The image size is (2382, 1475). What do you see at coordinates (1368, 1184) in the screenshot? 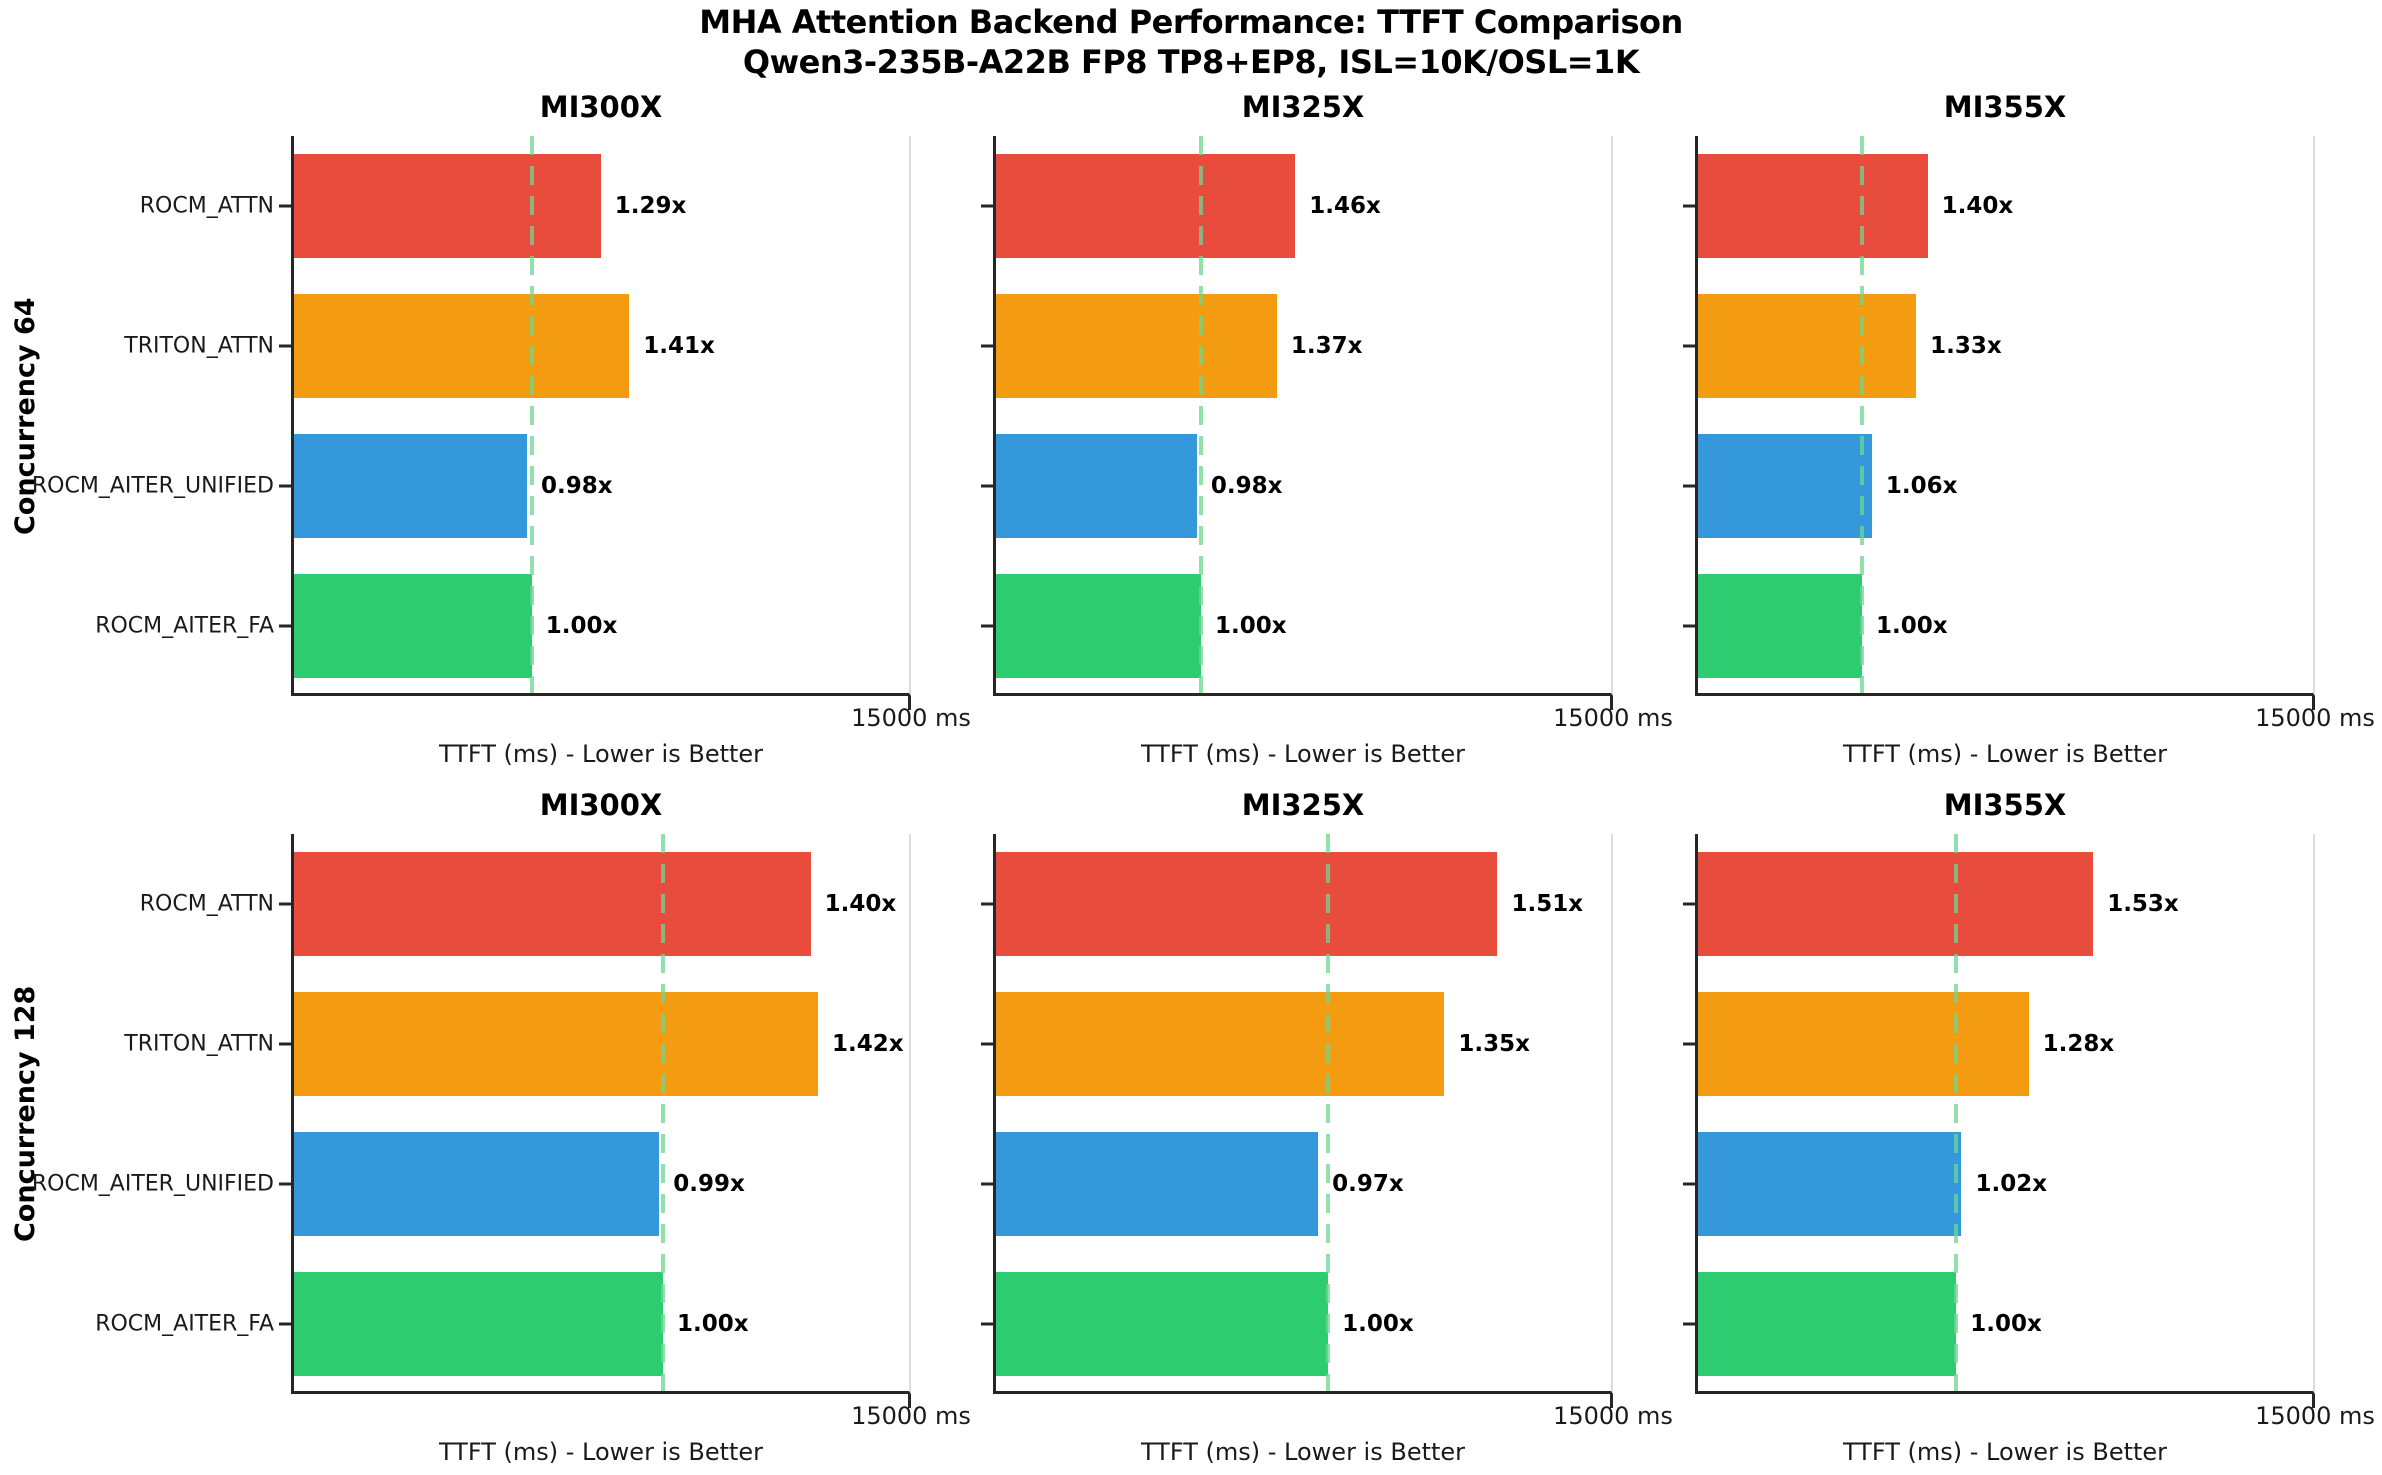
I see `bar-value-label: 0.97x` at bounding box center [1368, 1184].